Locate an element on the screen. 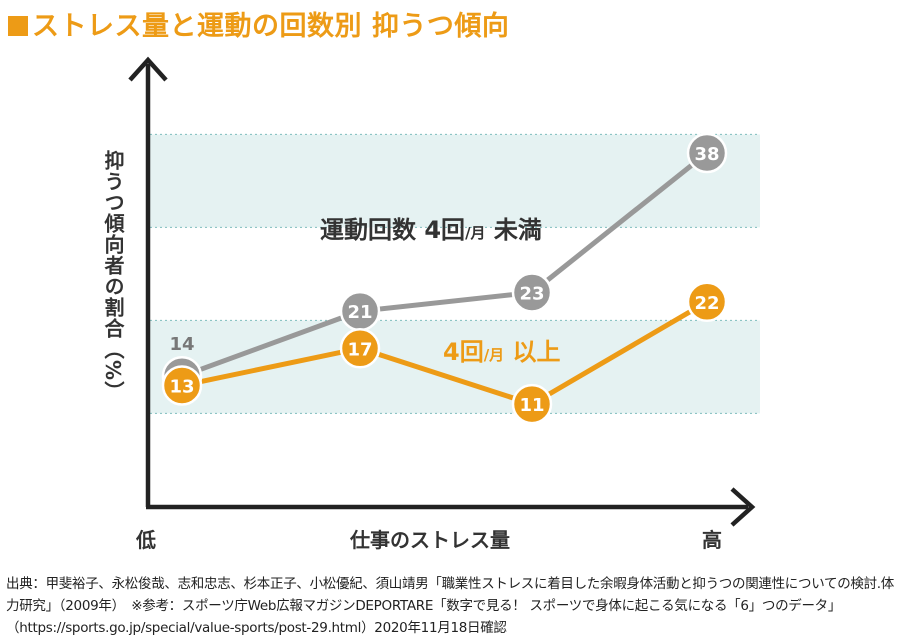 The width and height of the screenshot is (900, 642). square-bullet-icon is located at coordinates (18, 26).